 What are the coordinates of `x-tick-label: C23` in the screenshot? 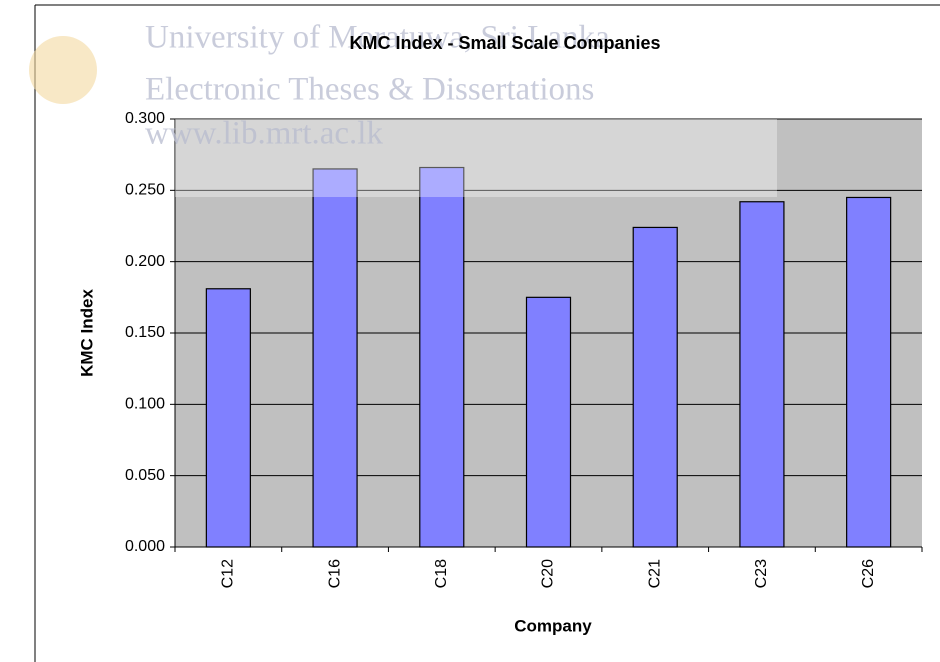 It's located at (761, 573).